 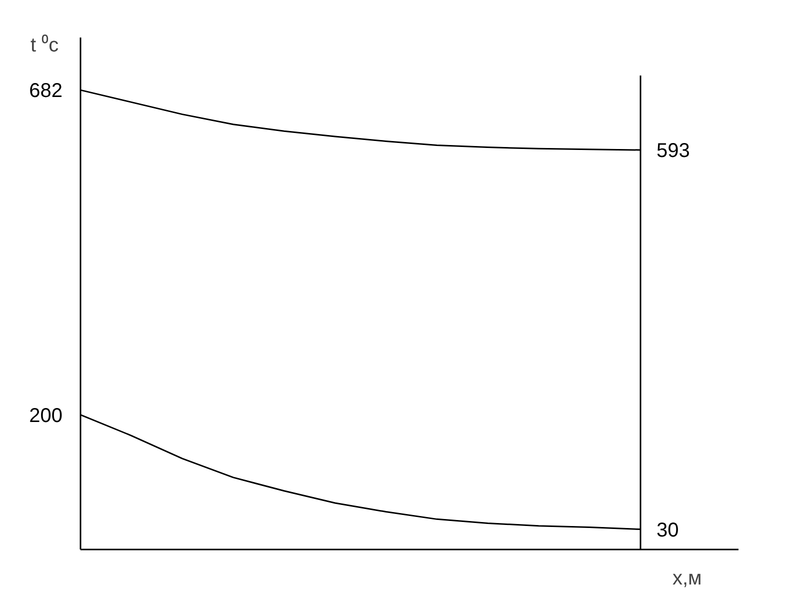 What do you see at coordinates (46, 91) in the screenshot?
I see `data-label: 682` at bounding box center [46, 91].